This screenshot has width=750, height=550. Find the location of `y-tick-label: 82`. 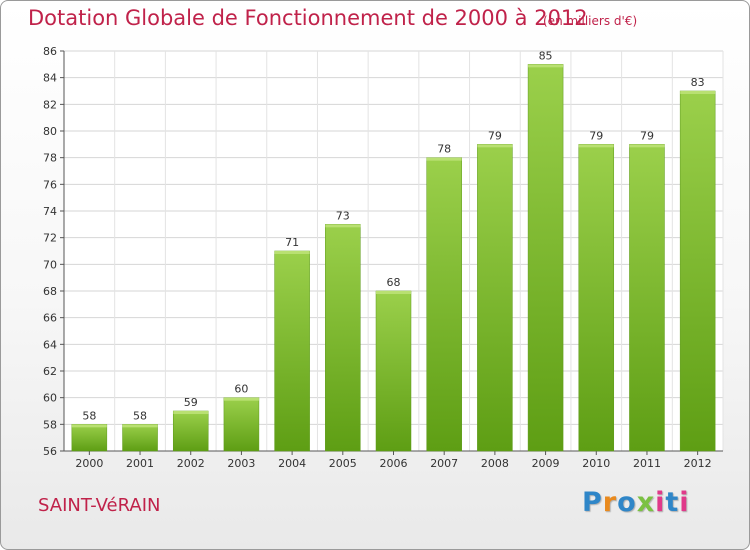

y-tick-label: 82 is located at coordinates (50, 104).